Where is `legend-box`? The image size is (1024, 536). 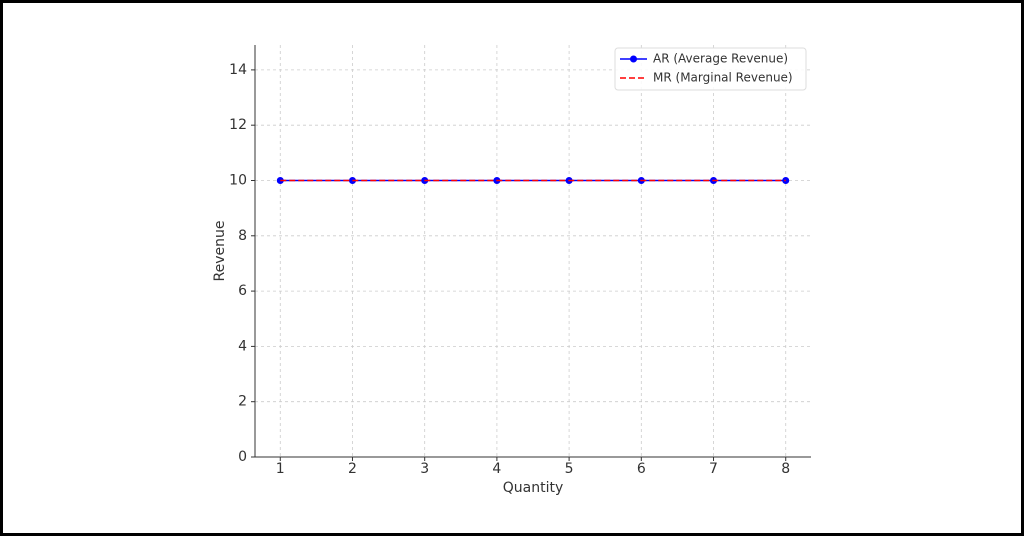 legend-box is located at coordinates (710, 69).